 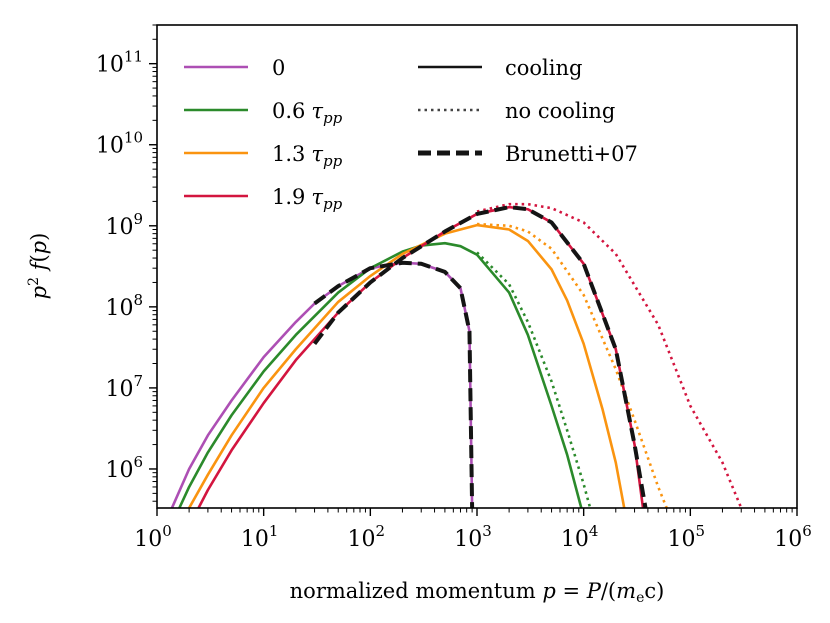 I want to click on legend-label-1: 0.6 τpp, so click(x=307, y=113).